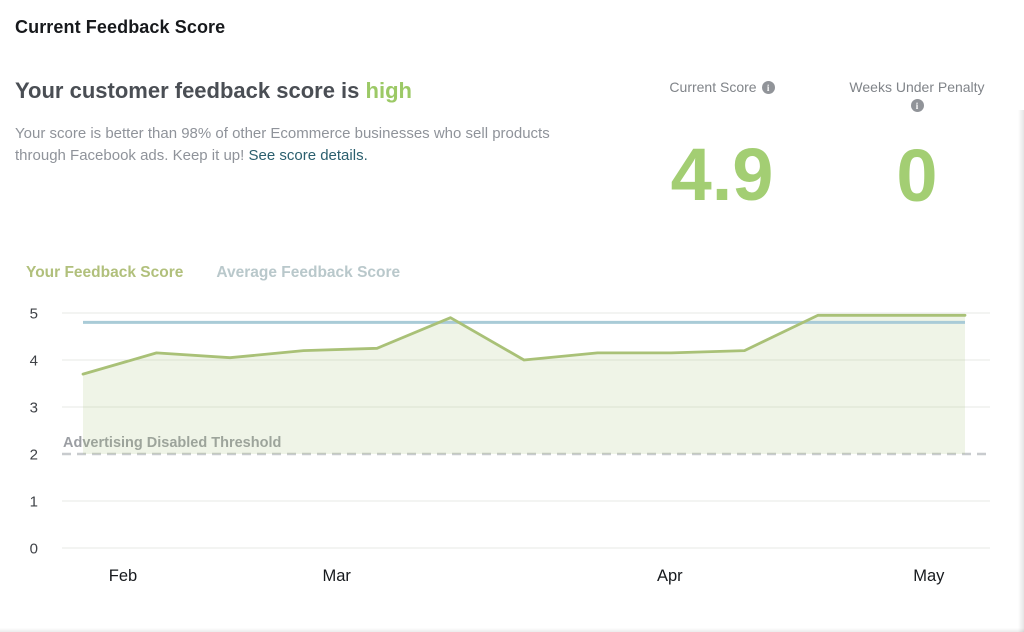  I want to click on score-status: high, so click(388, 90).